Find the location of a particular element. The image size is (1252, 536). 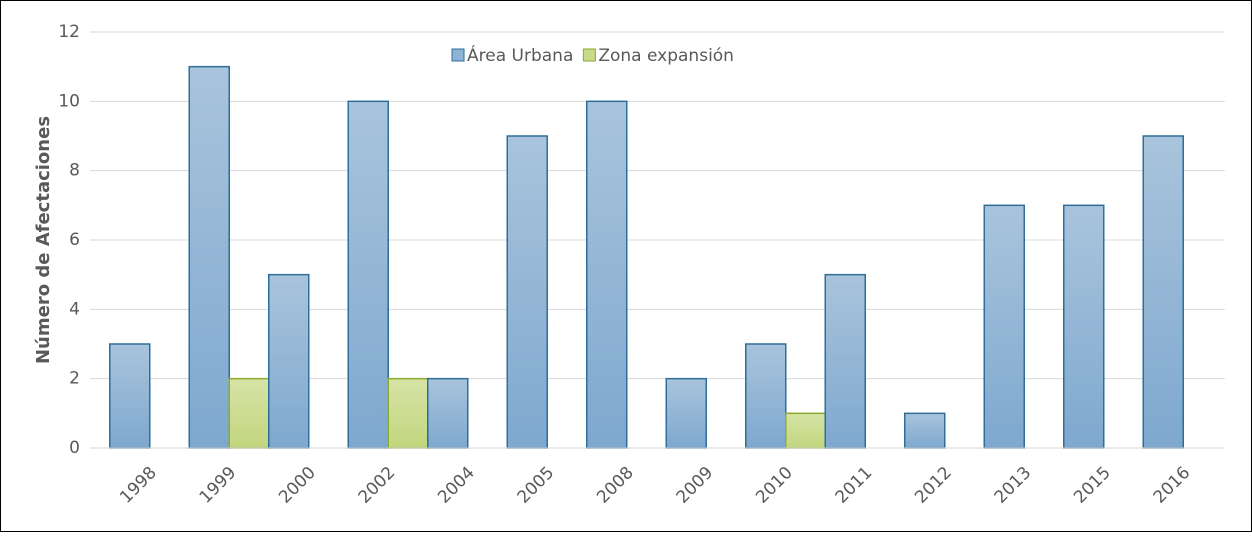

y-tick-label: 12 is located at coordinates (69, 32).